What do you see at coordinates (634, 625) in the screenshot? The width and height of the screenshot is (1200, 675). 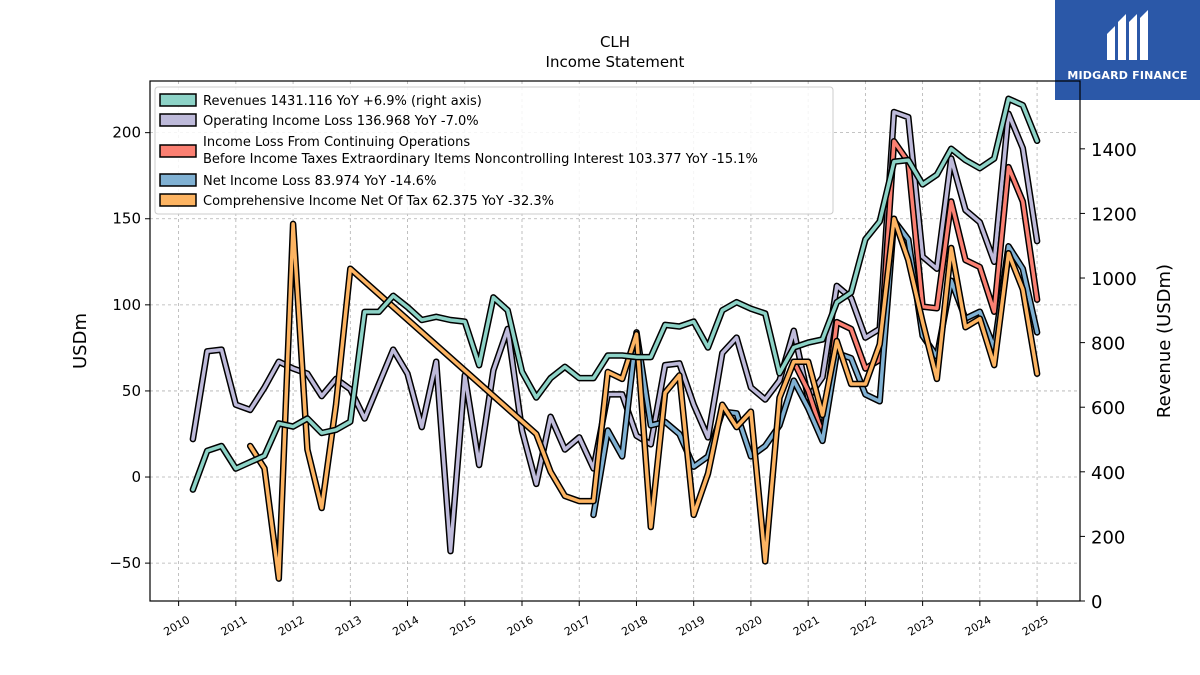 I see `x-tick-label: 2018` at bounding box center [634, 625].